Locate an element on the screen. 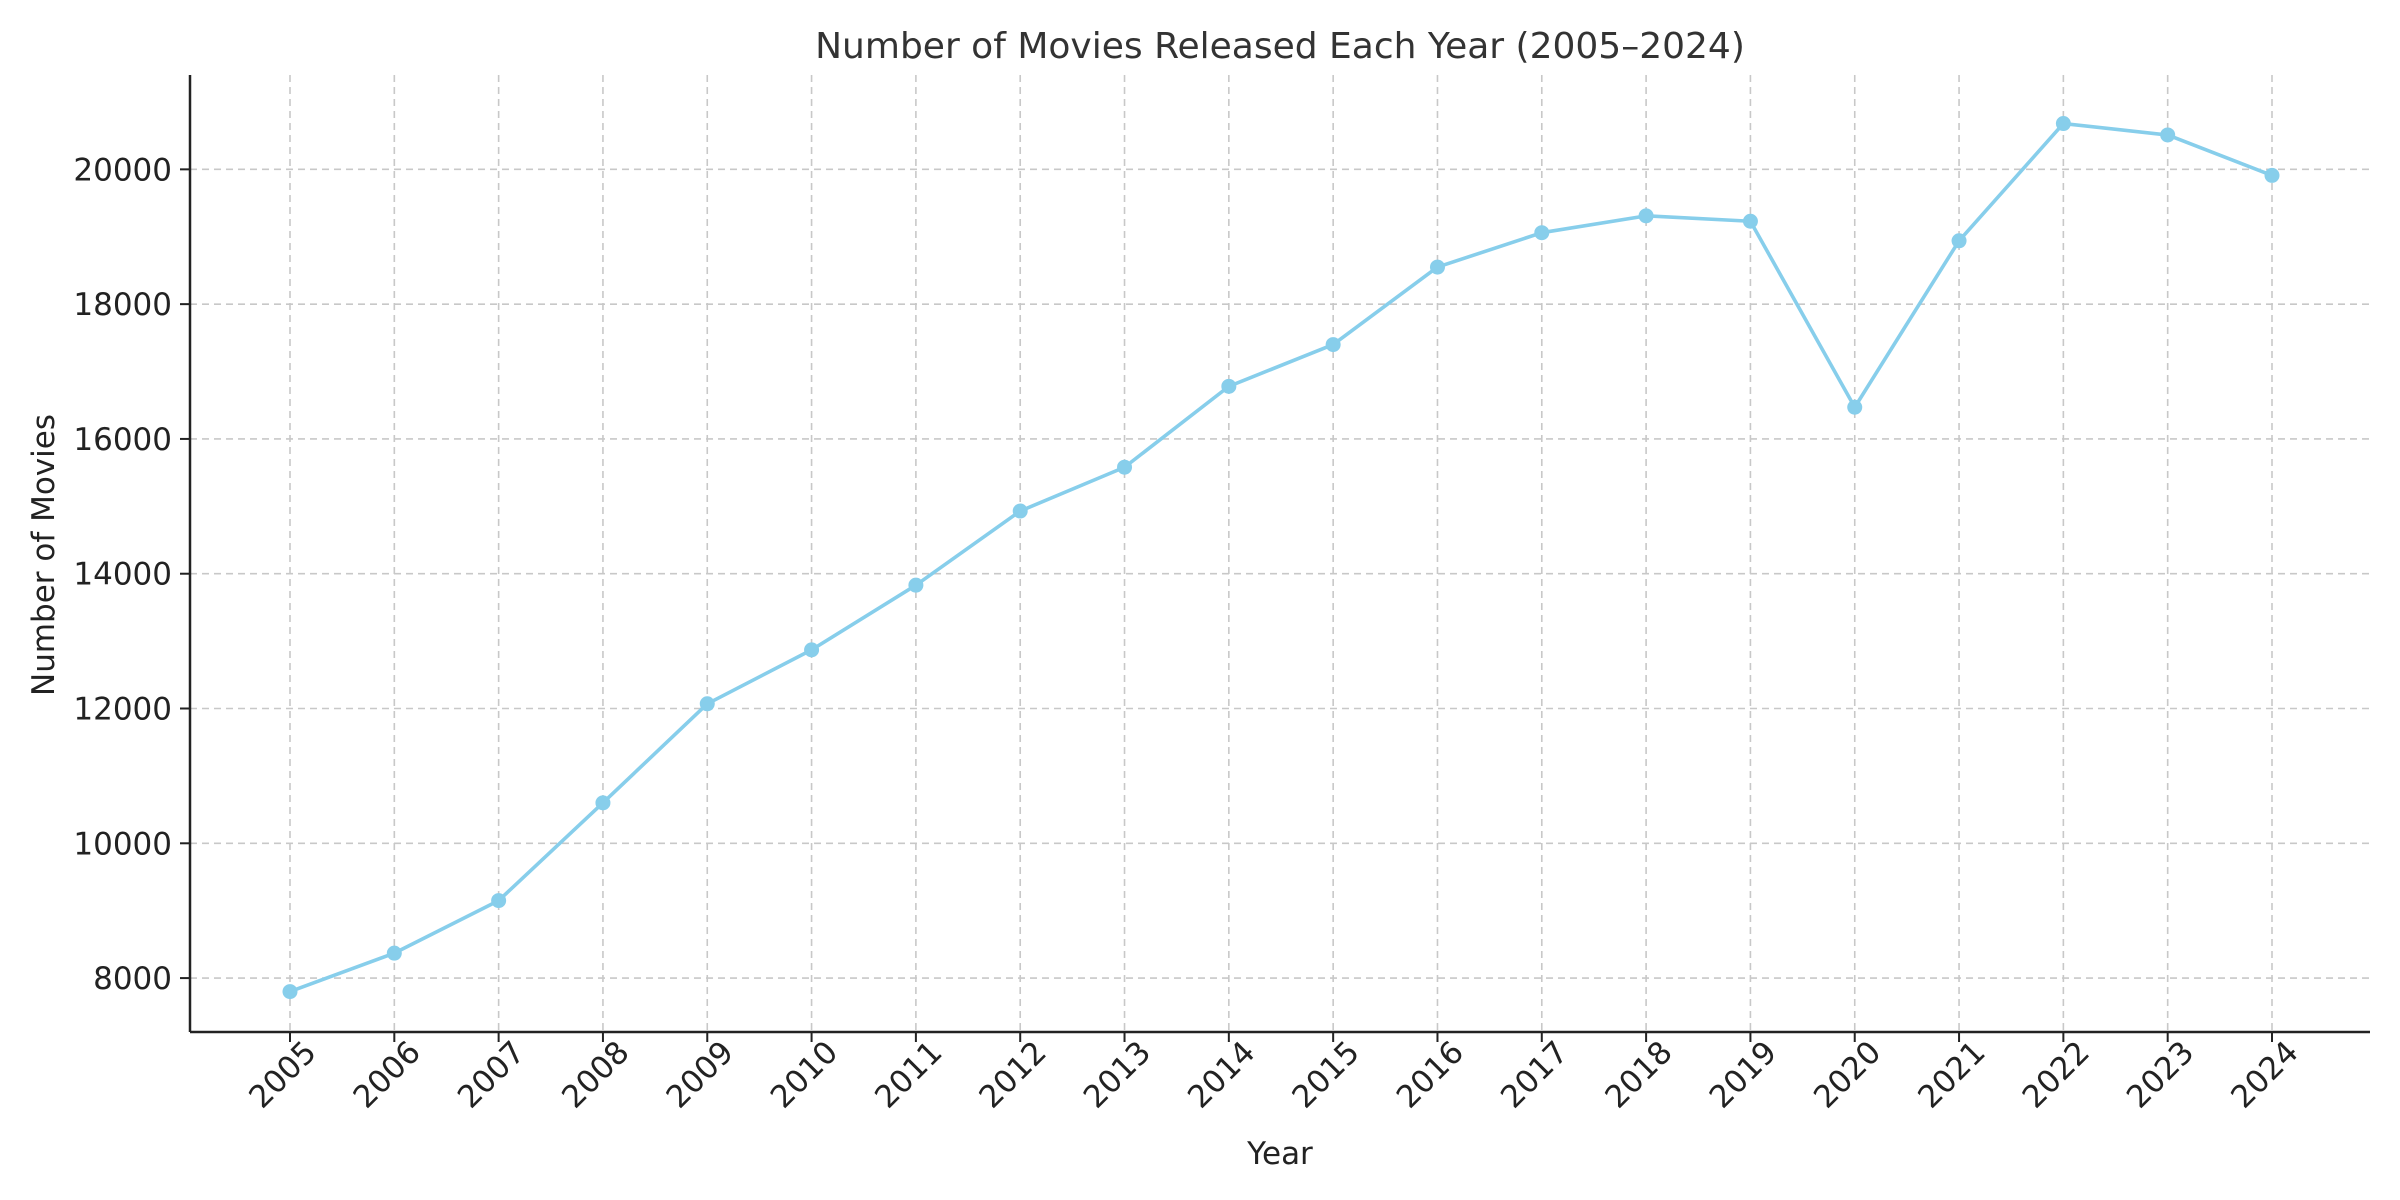  x-tick-label: 2012 is located at coordinates (1013, 1074).